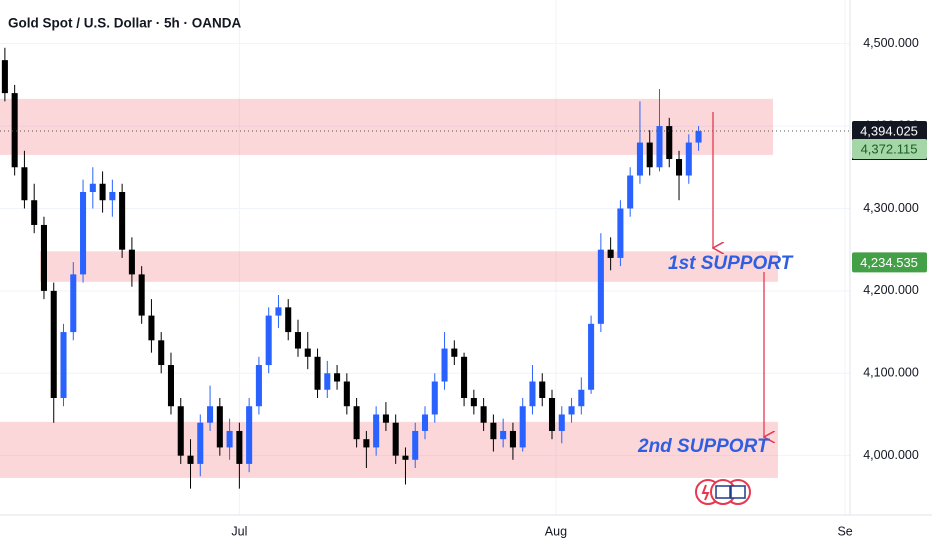  Describe the element at coordinates (891, 43) in the screenshot. I see `y-tick-label: 4,500.000` at that location.